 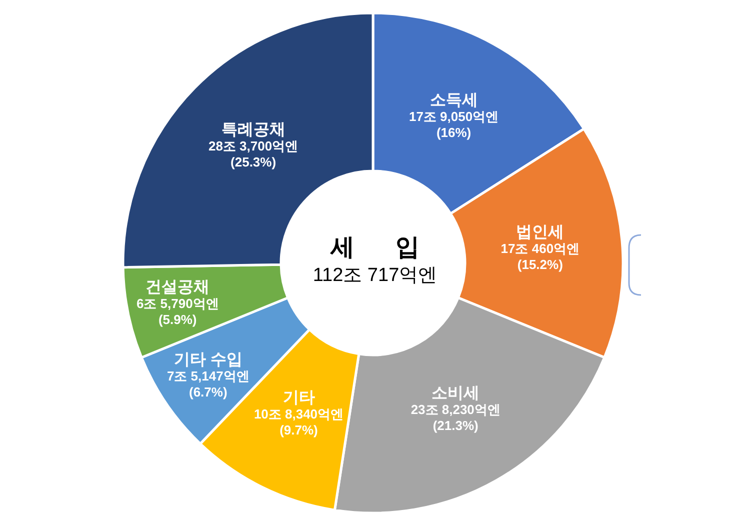 What do you see at coordinates (253, 129) in the screenshot?
I see `slice-label: 특례공채` at bounding box center [253, 129].